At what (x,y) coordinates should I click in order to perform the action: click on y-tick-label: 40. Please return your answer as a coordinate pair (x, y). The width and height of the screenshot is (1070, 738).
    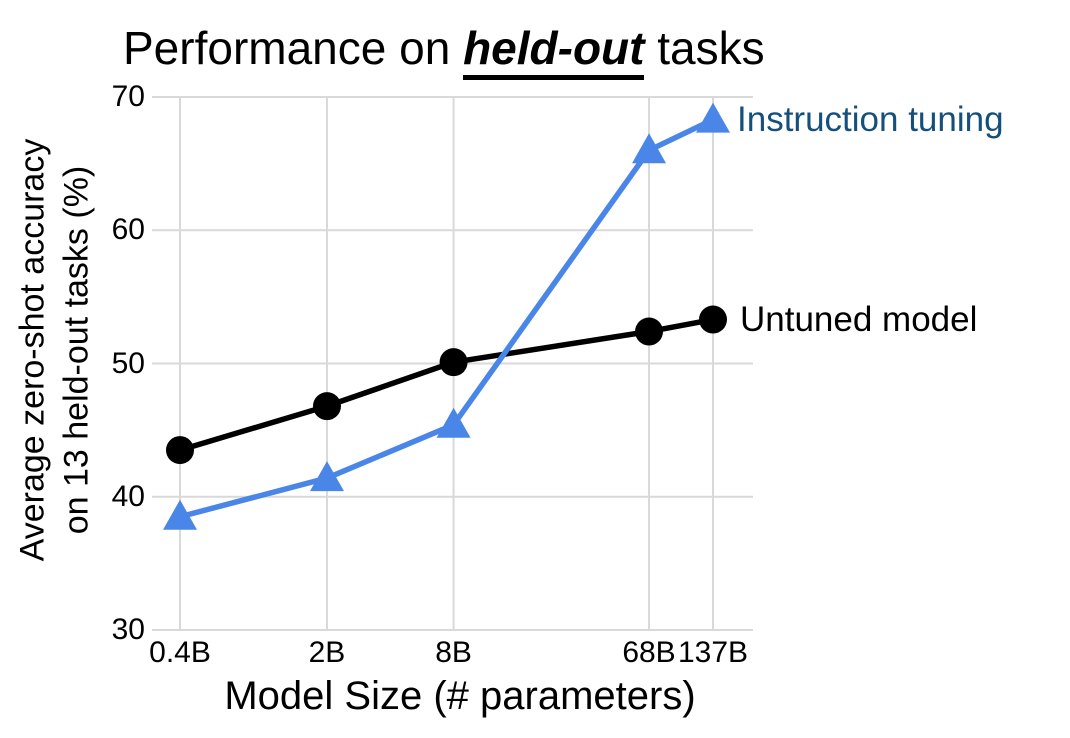
    Looking at the image, I should click on (128, 496).